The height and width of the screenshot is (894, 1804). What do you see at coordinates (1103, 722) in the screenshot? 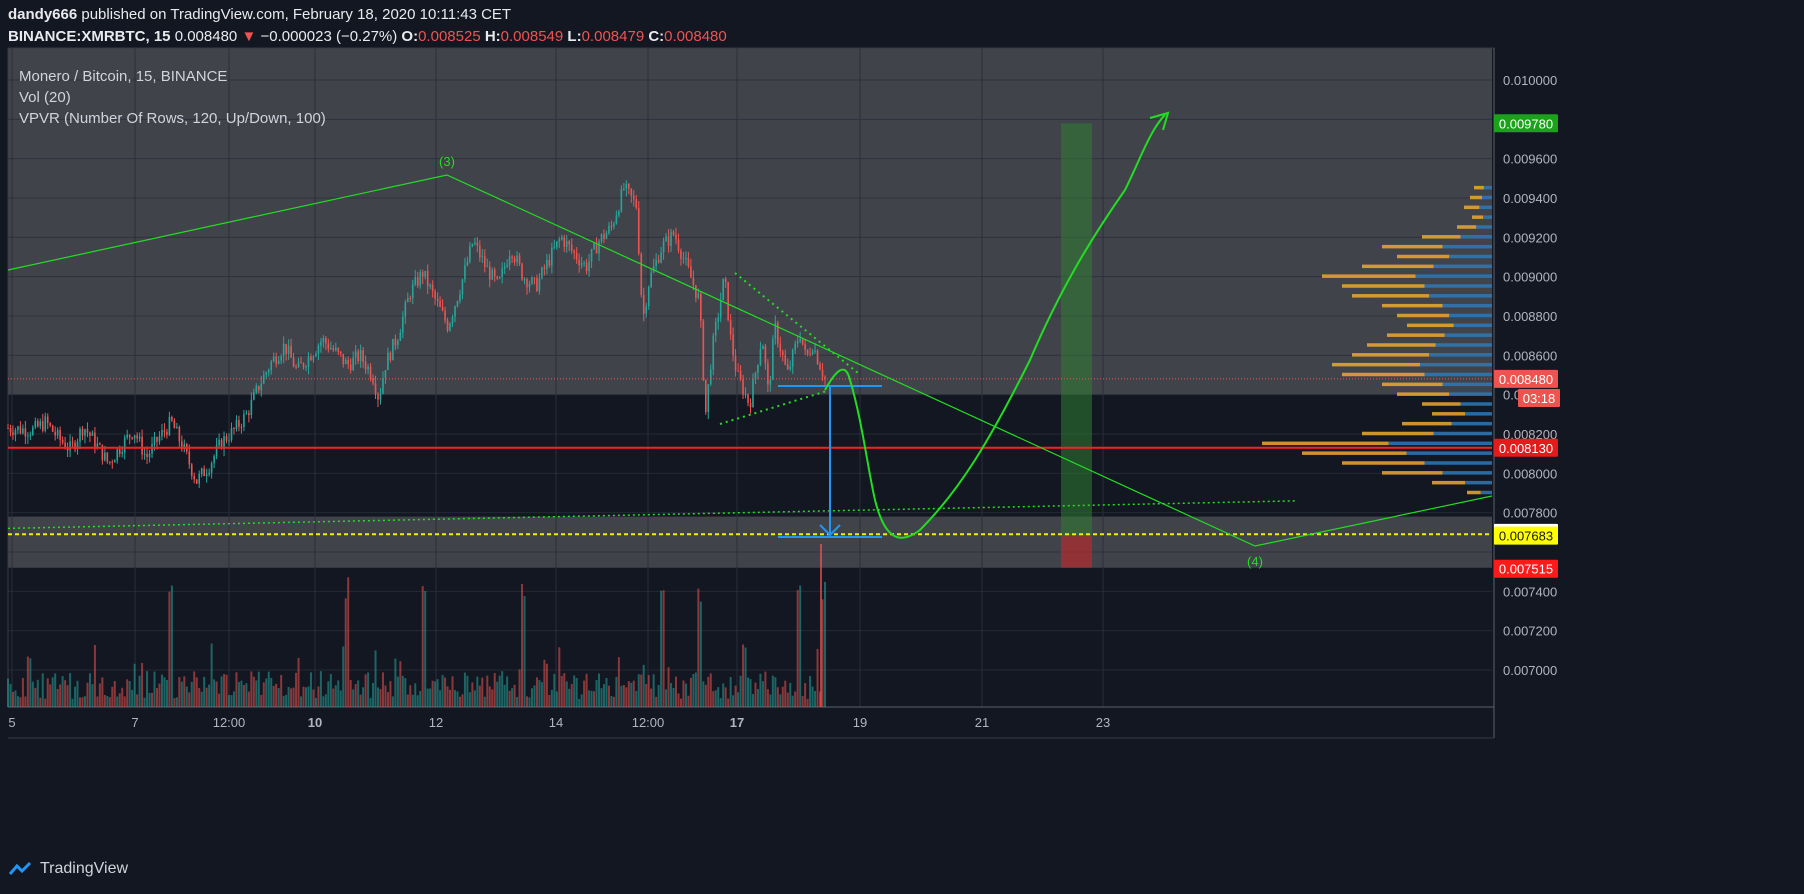
I see `x-tick-label: 23` at bounding box center [1103, 722].